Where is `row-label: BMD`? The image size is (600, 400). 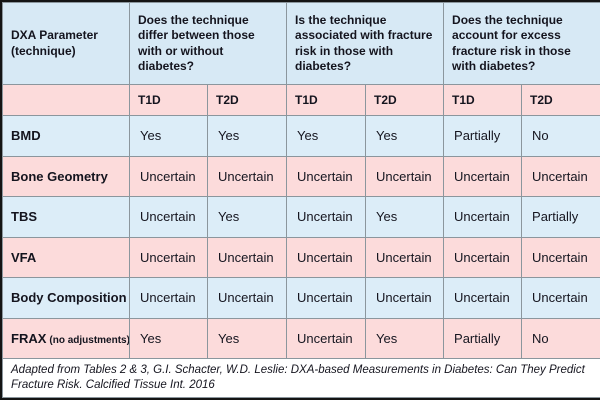
row-label: BMD is located at coordinates (66, 136).